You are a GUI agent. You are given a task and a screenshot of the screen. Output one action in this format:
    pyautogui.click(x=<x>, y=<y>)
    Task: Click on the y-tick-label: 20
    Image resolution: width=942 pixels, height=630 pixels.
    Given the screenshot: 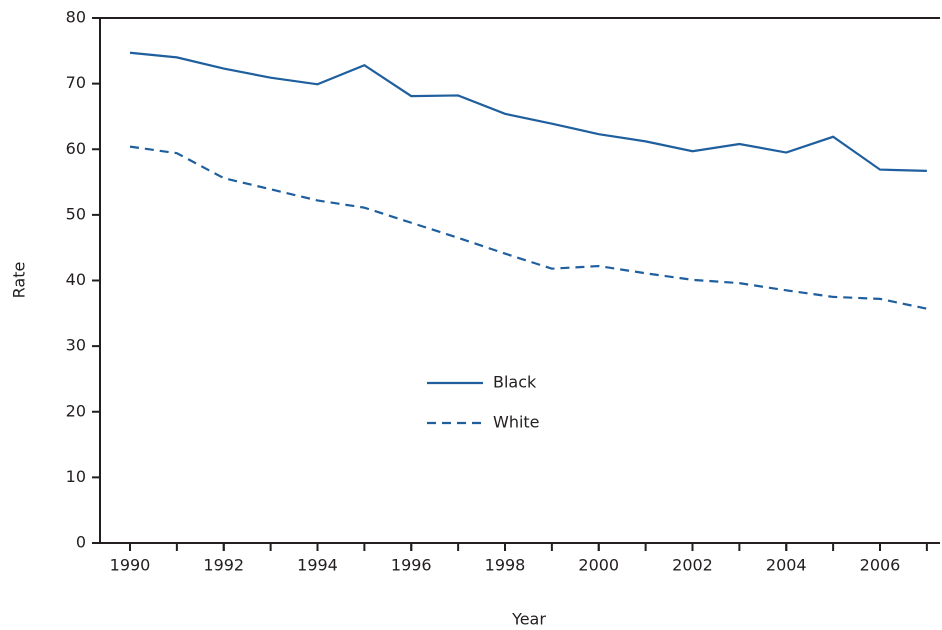 What is the action you would take?
    pyautogui.click(x=76, y=410)
    